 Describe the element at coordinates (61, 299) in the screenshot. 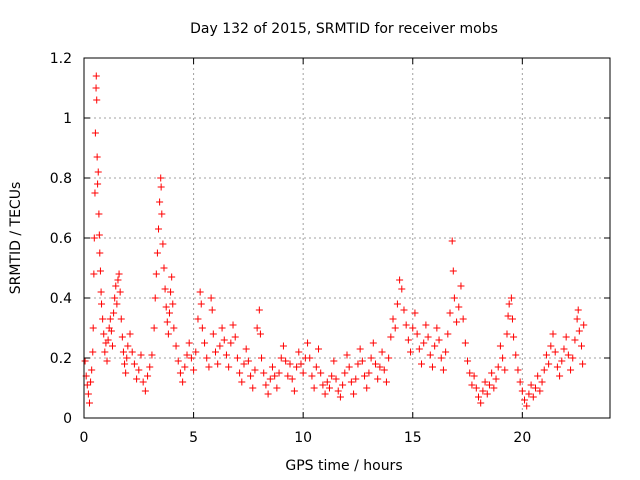

I see `y-tick-label: 0.4` at that location.